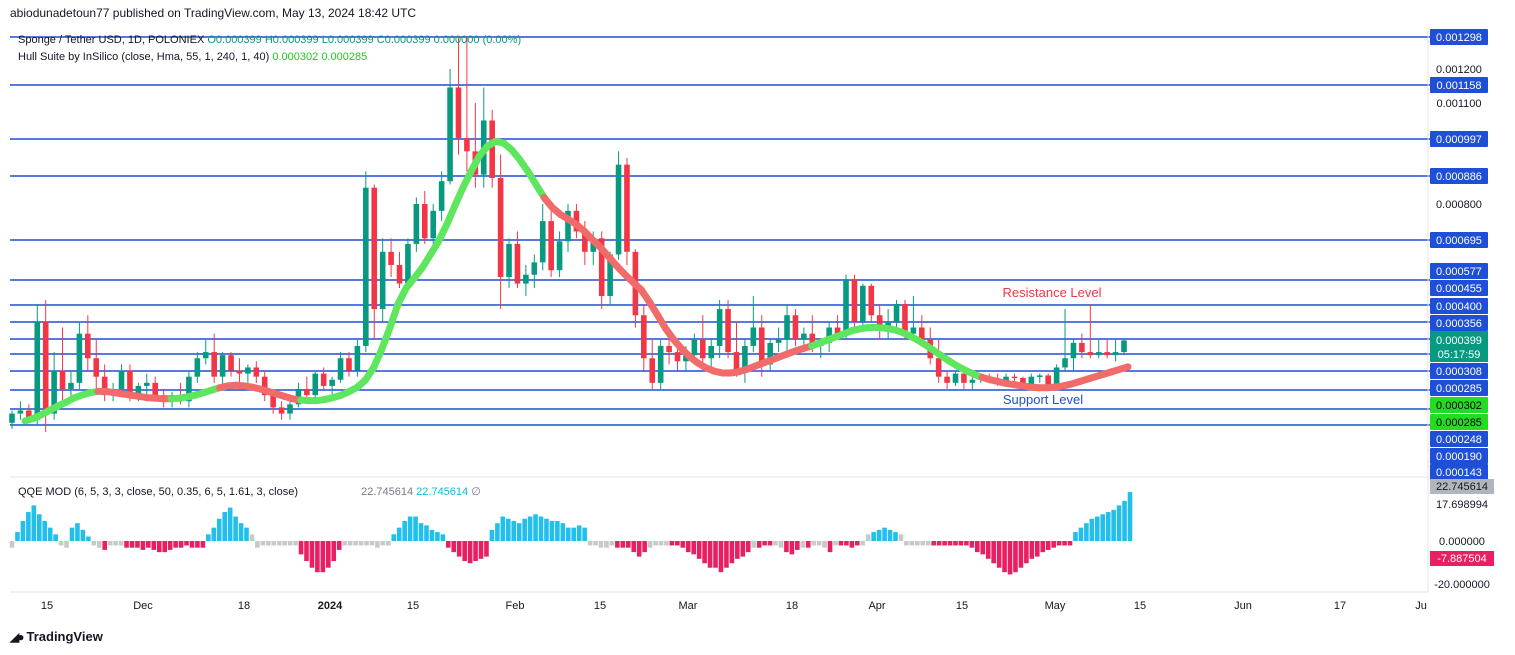 The width and height of the screenshot is (1515, 655). I want to click on level-badge-0.000695-bg, so click(1459, 240).